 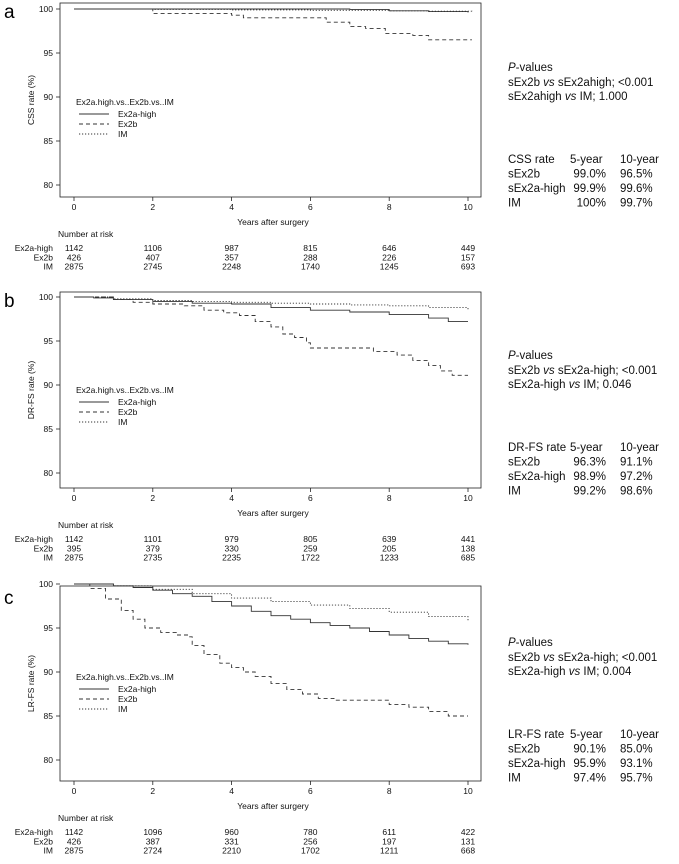 I want to click on risk-value: 639, so click(x=389, y=539).